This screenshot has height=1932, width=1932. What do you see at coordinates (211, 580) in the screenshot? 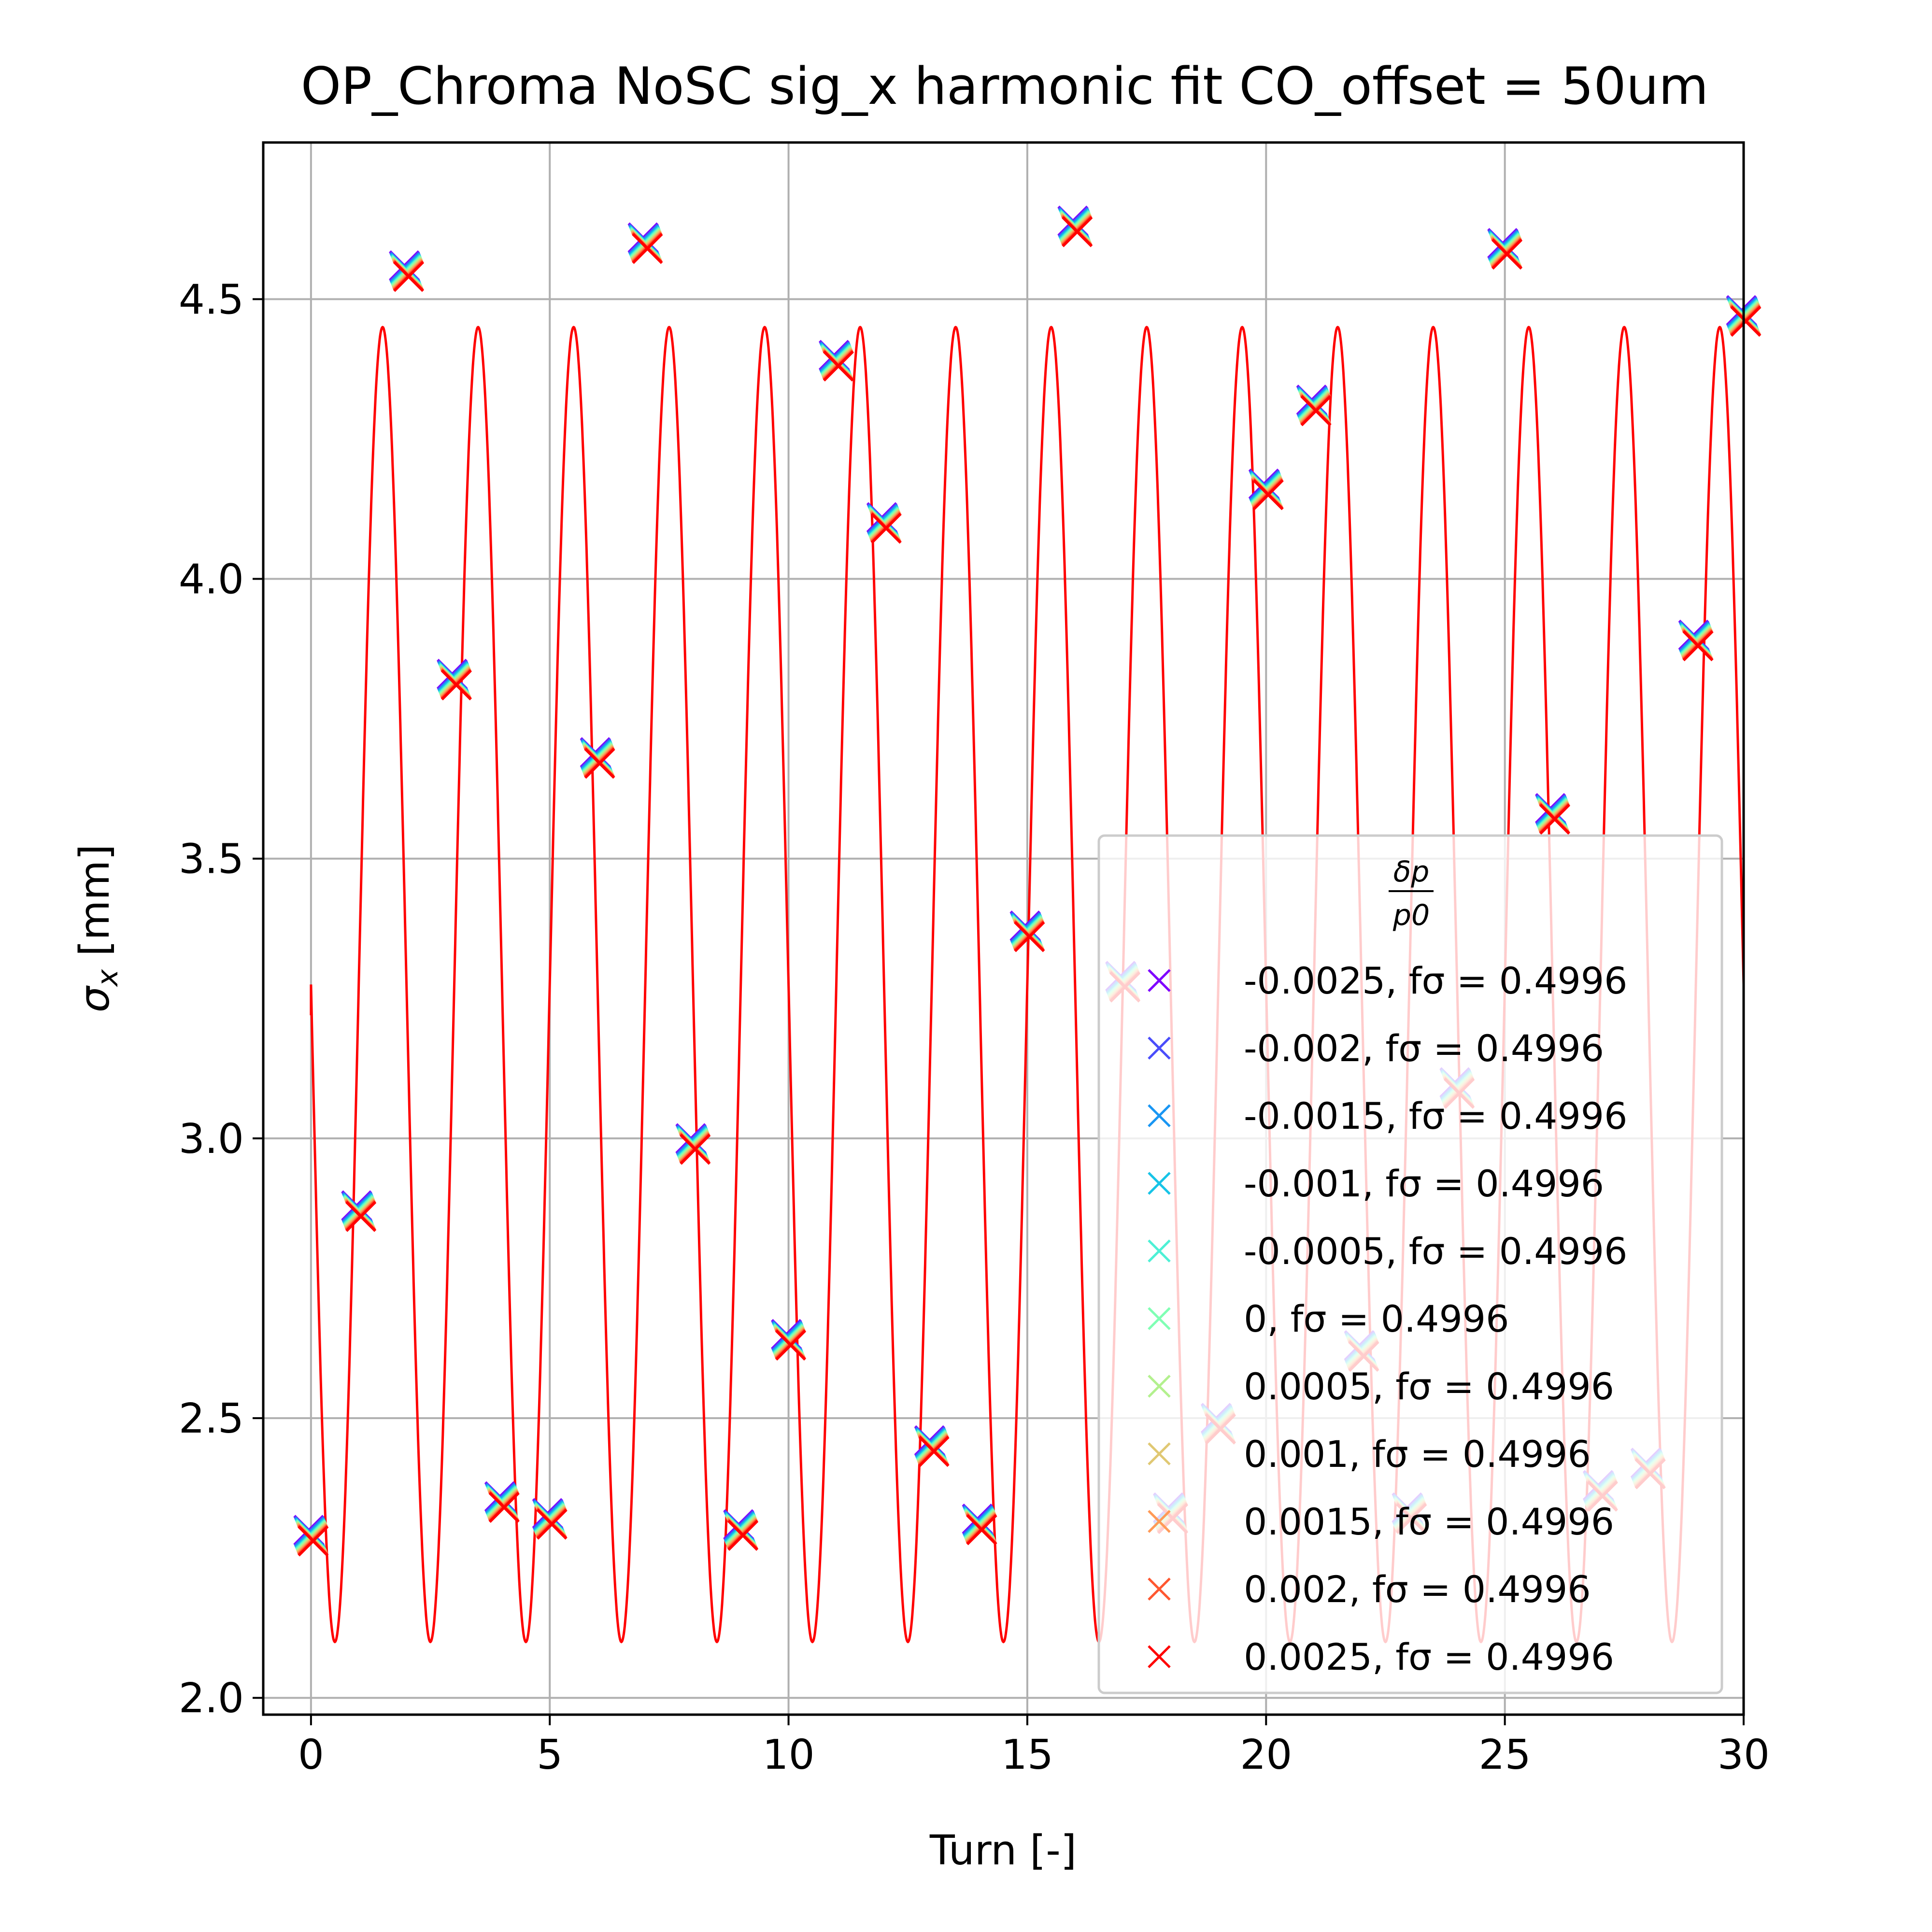
I see `y-tick-label: 4.0` at bounding box center [211, 580].